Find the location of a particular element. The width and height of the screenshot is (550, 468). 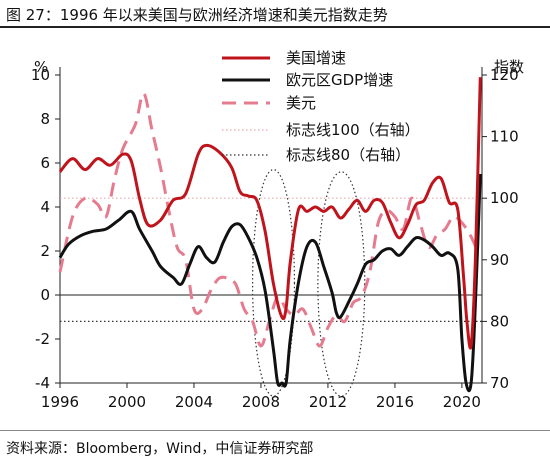

legend-label-2: 美元 is located at coordinates (301, 103).